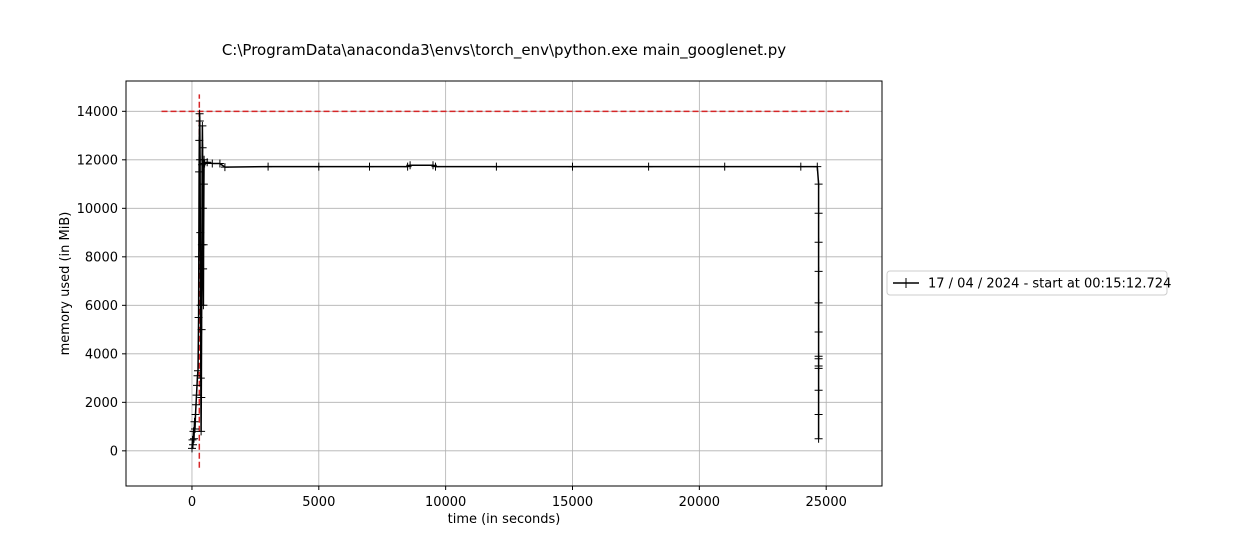 The height and width of the screenshot is (540, 1260). Describe the element at coordinates (1049, 284) in the screenshot. I see `legend-entry: 17 / 04 / 2024 - start at 00:15:12.724` at that location.